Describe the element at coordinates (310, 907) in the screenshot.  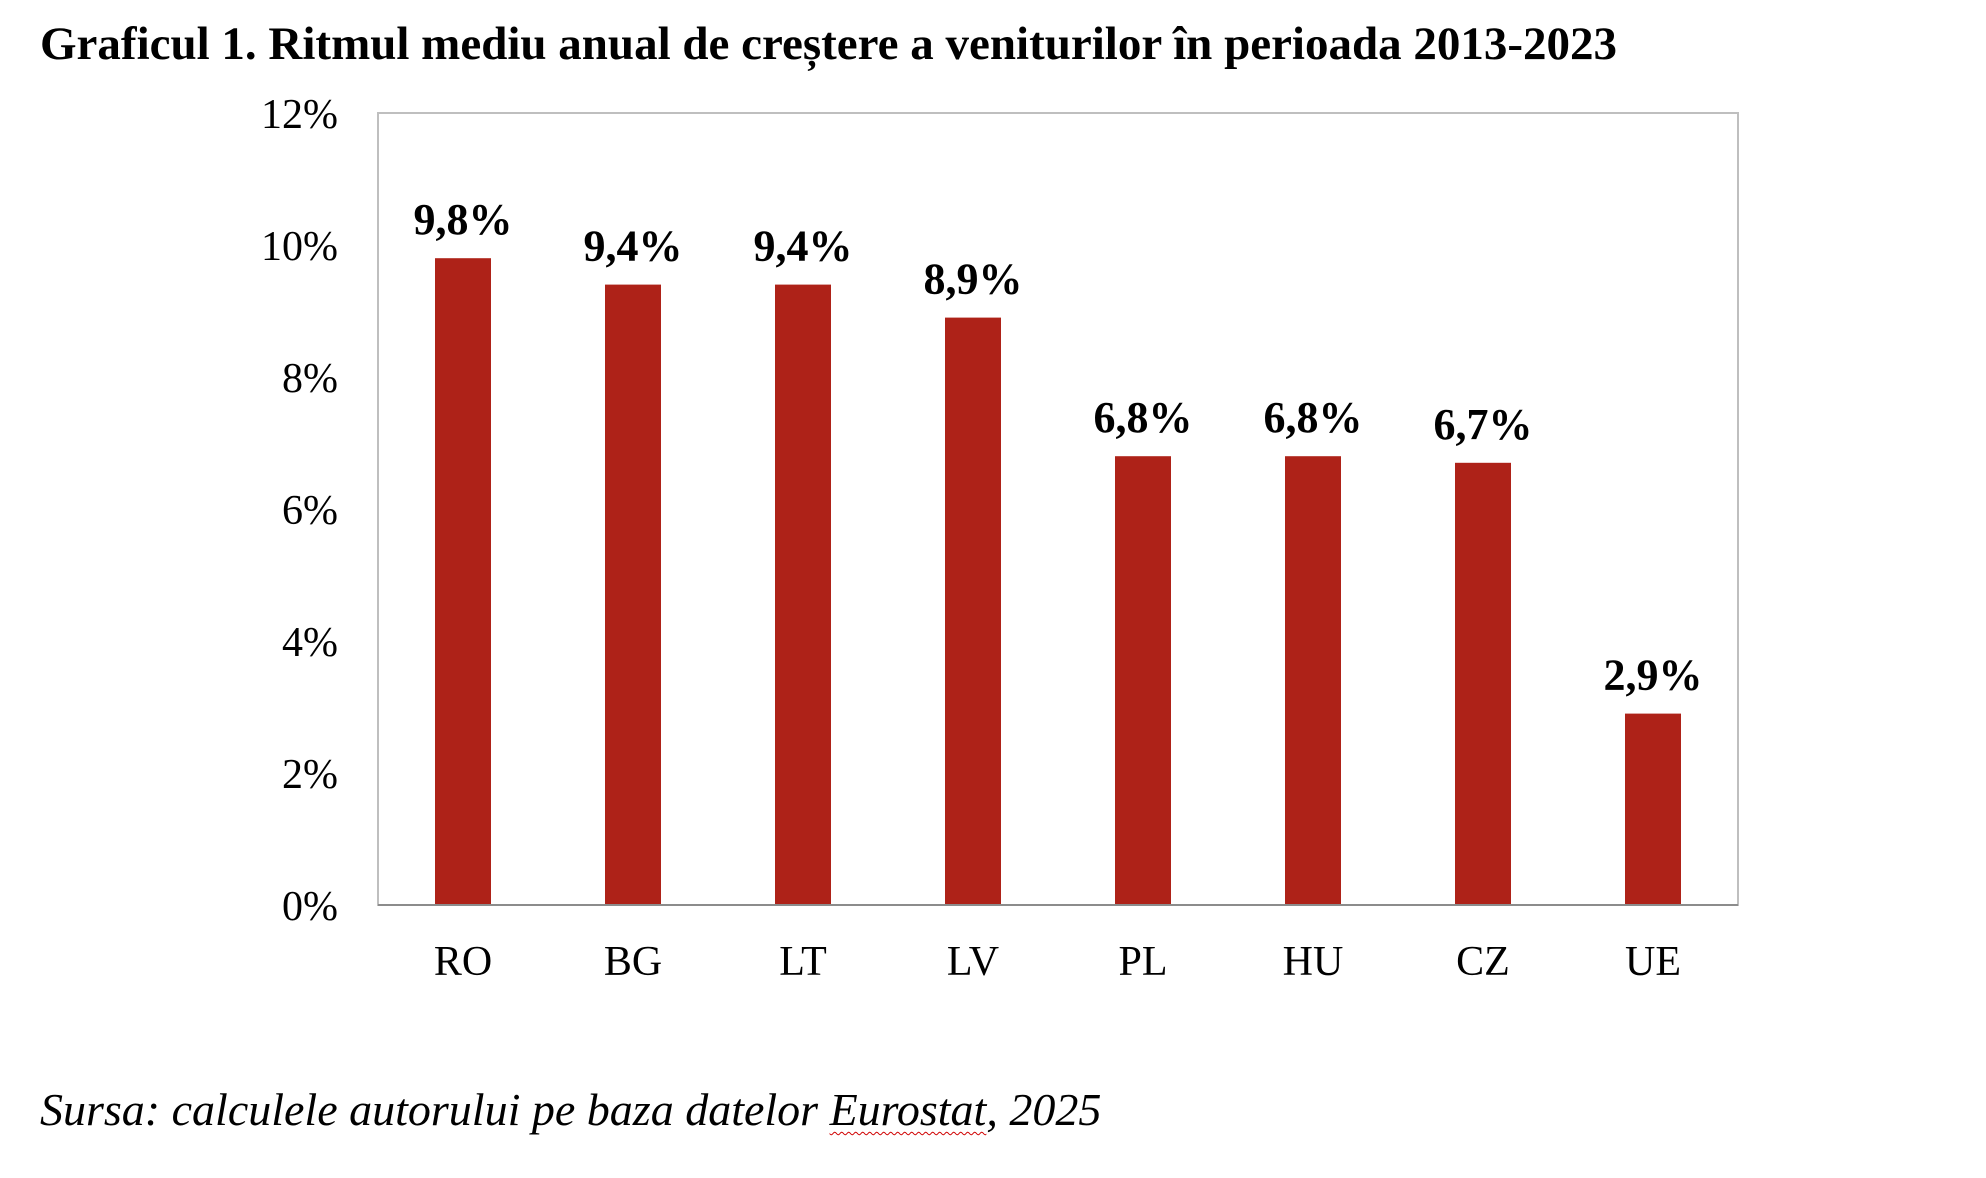
I see `y-tick-label: 0%` at that location.